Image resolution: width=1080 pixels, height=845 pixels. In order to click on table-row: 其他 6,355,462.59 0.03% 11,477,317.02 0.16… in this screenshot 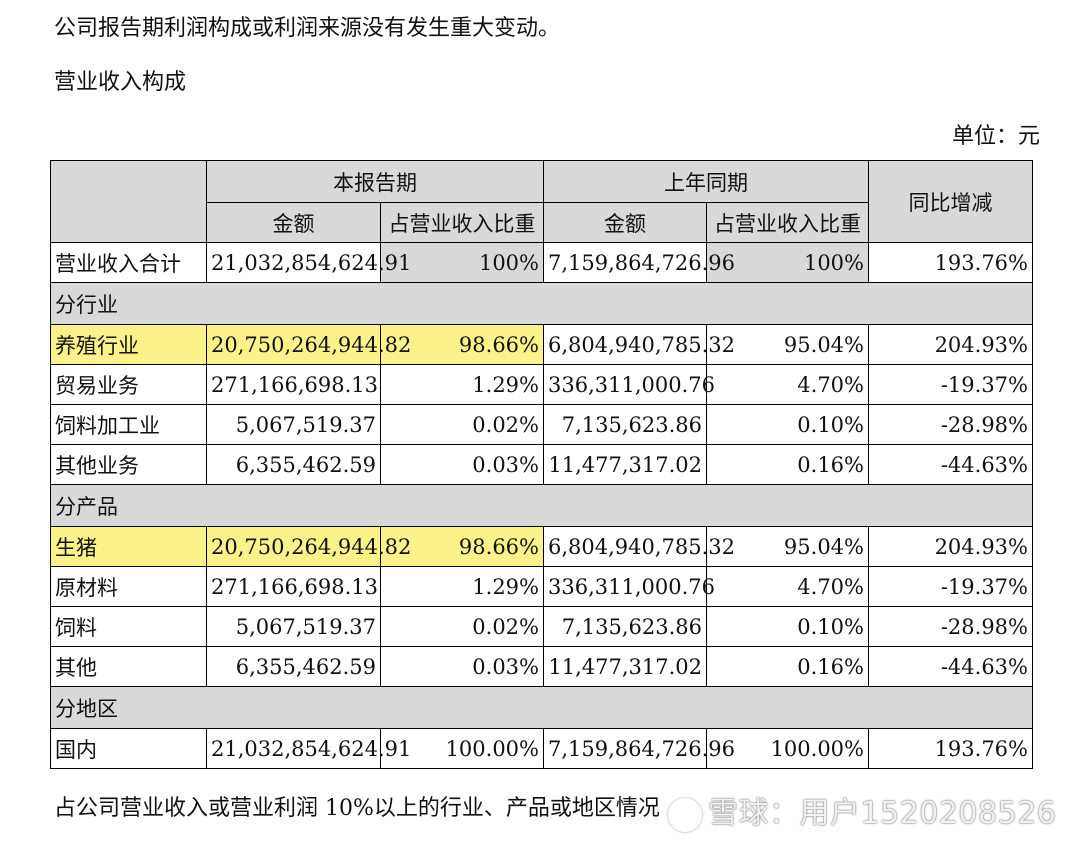, I will do `click(541, 666)`.